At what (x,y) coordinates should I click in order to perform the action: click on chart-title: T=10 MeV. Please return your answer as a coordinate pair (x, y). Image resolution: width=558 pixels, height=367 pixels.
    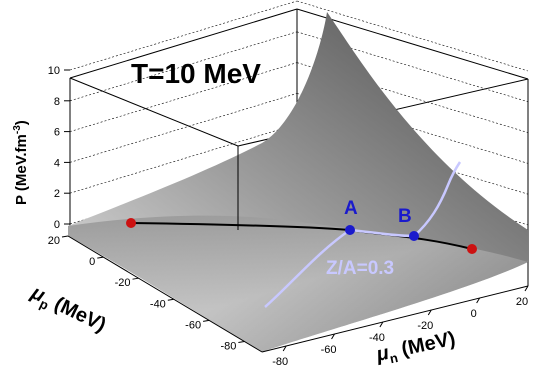
    Looking at the image, I should click on (196, 73).